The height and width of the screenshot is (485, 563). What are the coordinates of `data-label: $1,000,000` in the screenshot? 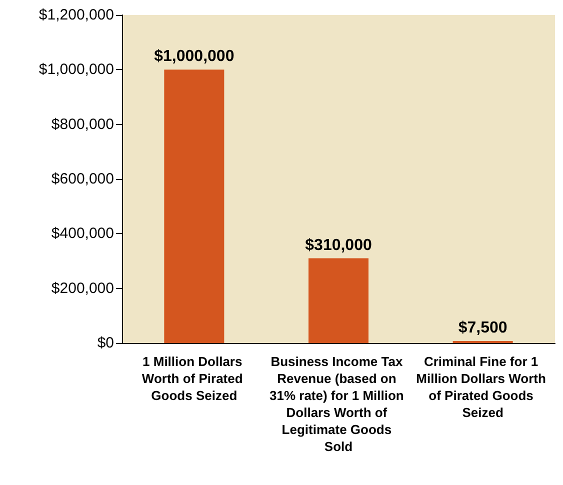 It's located at (194, 57).